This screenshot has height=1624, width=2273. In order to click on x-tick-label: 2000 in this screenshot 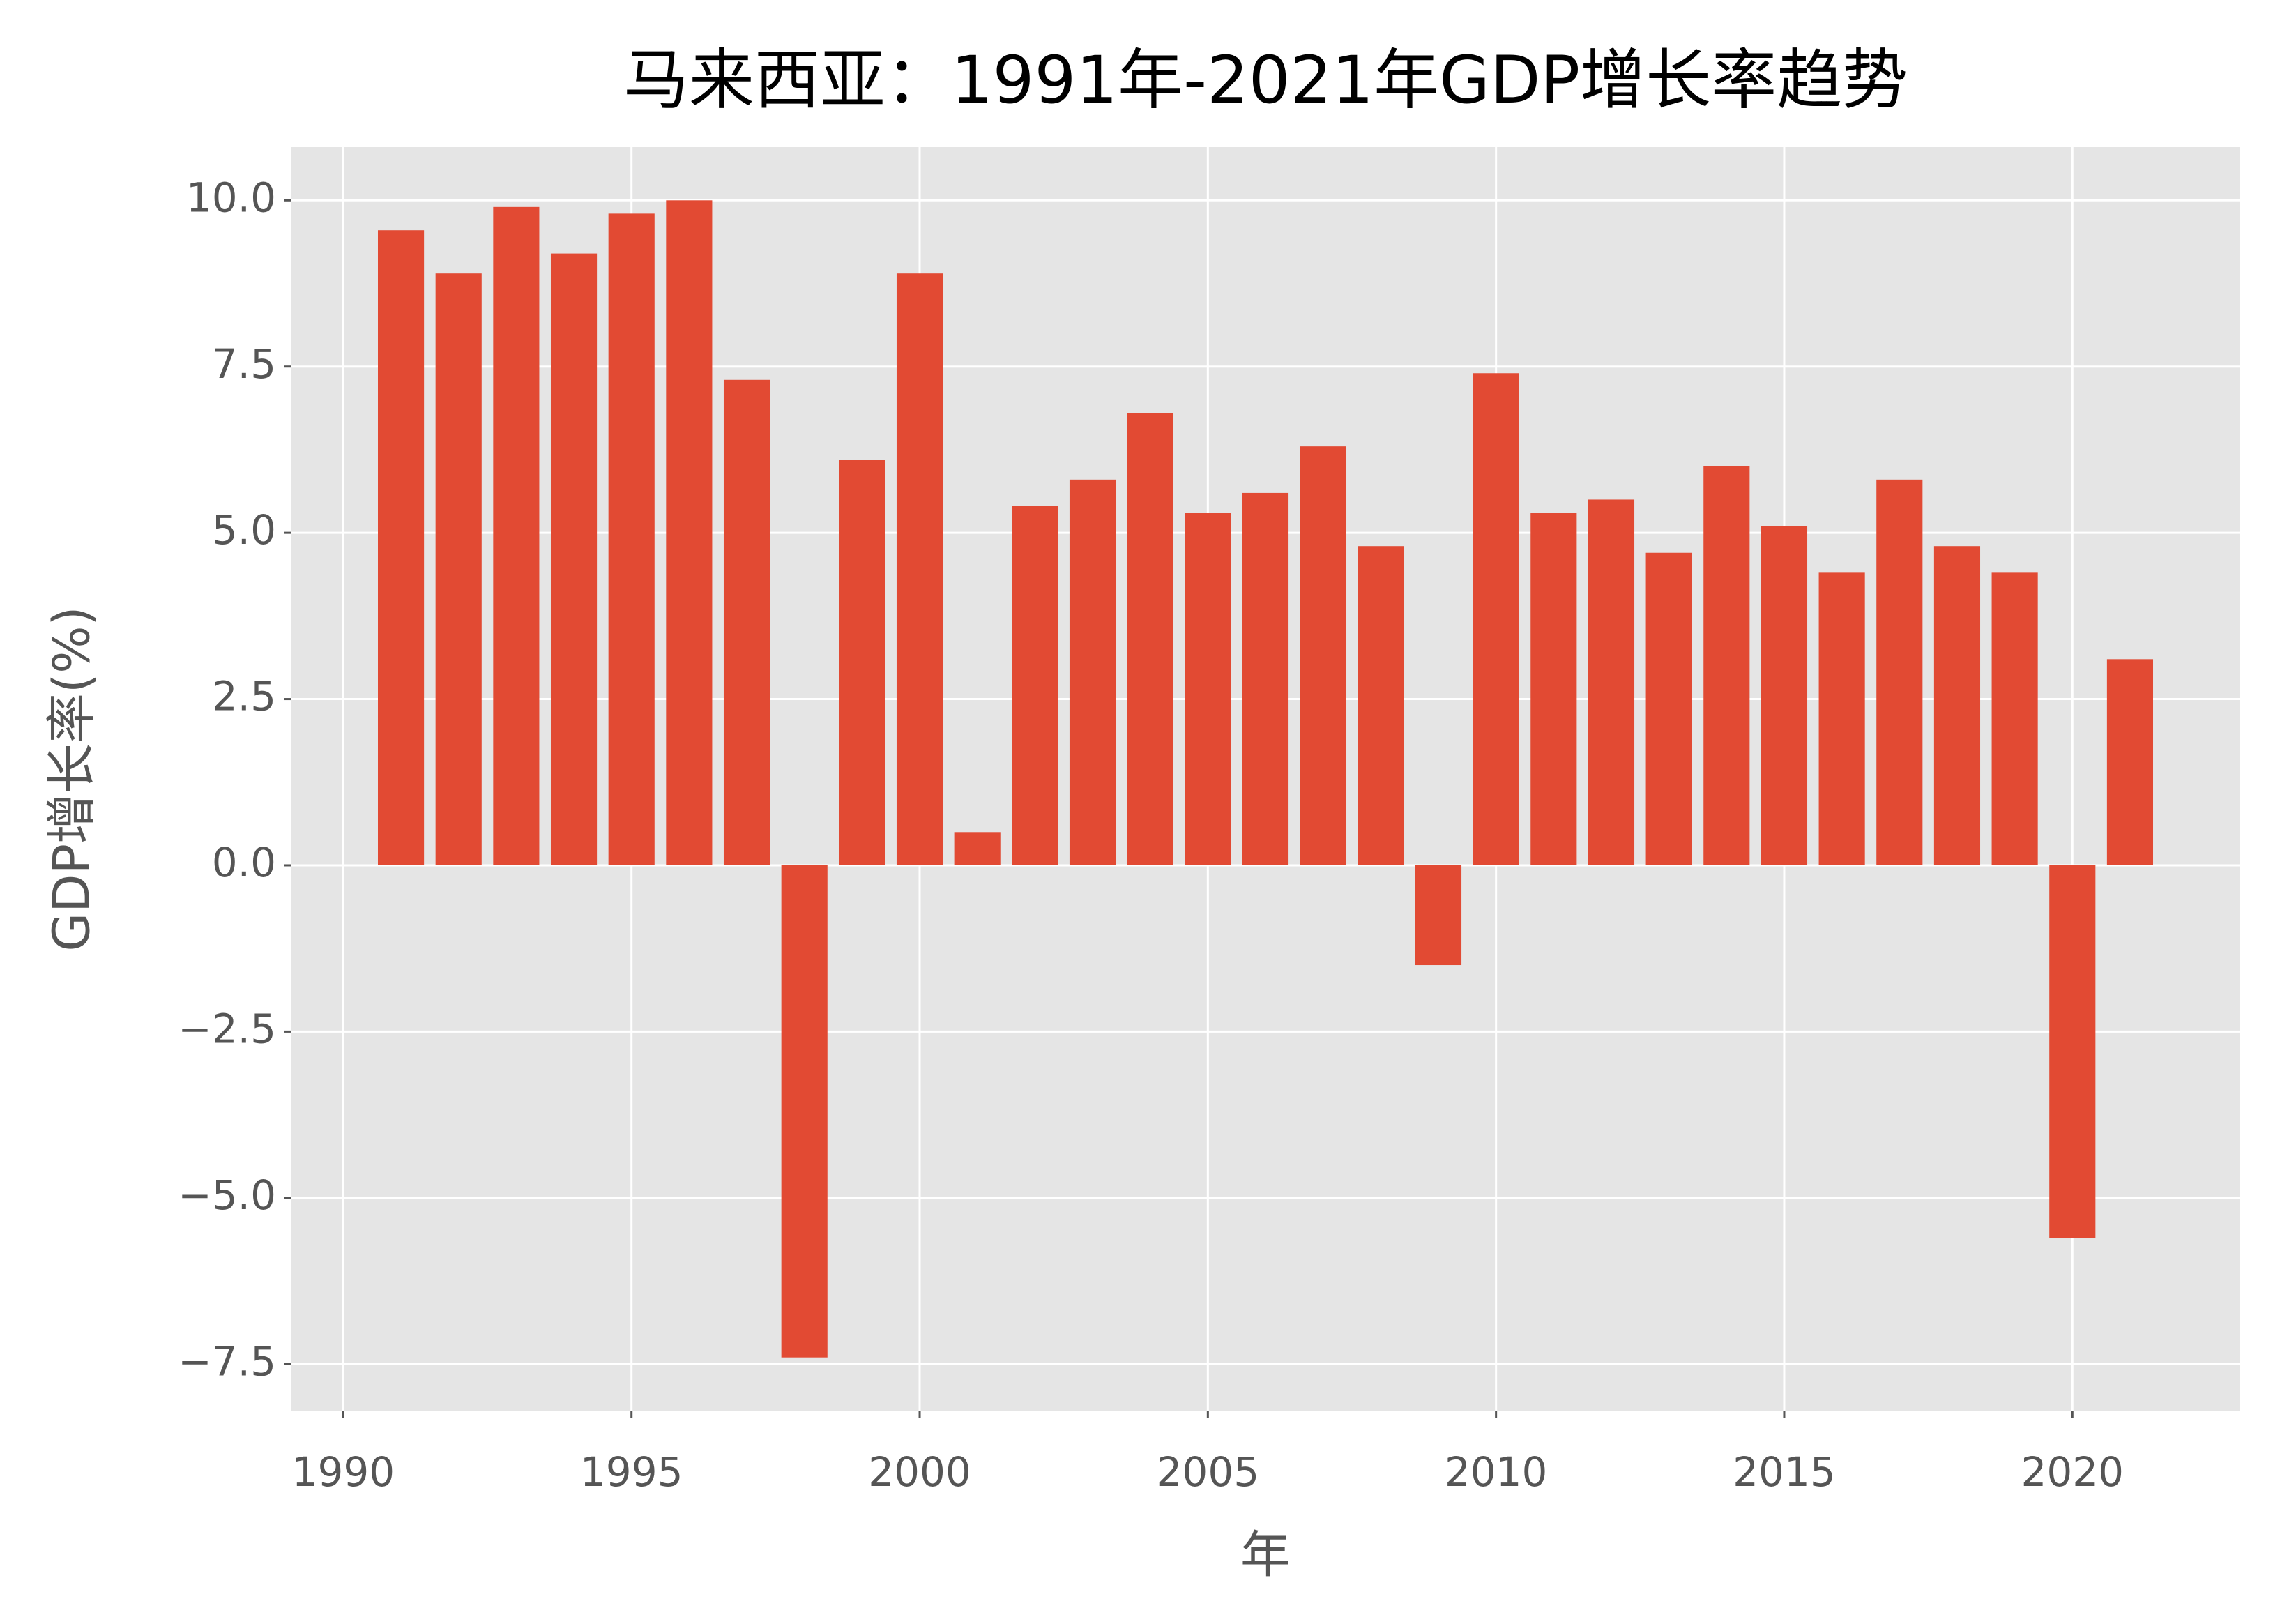, I will do `click(919, 1472)`.